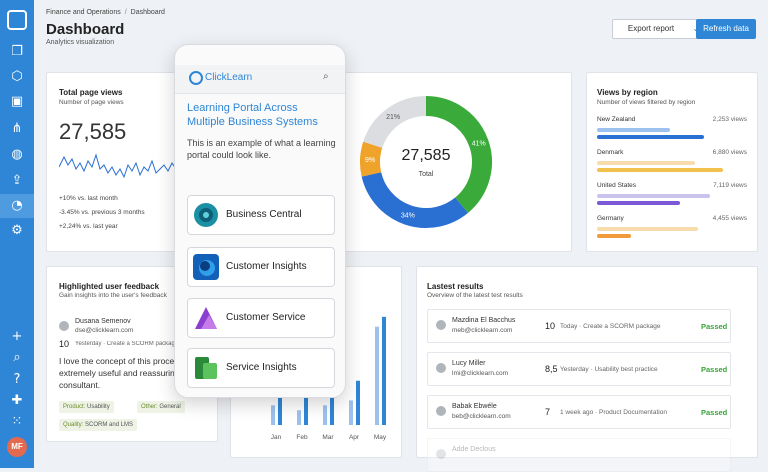  I want to click on upload-icon: ⇪, so click(17, 180).